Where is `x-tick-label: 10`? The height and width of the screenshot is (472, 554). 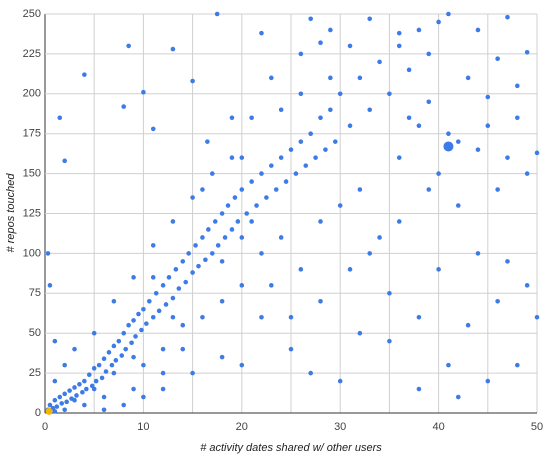
x-tick-label: 10 is located at coordinates (143, 427).